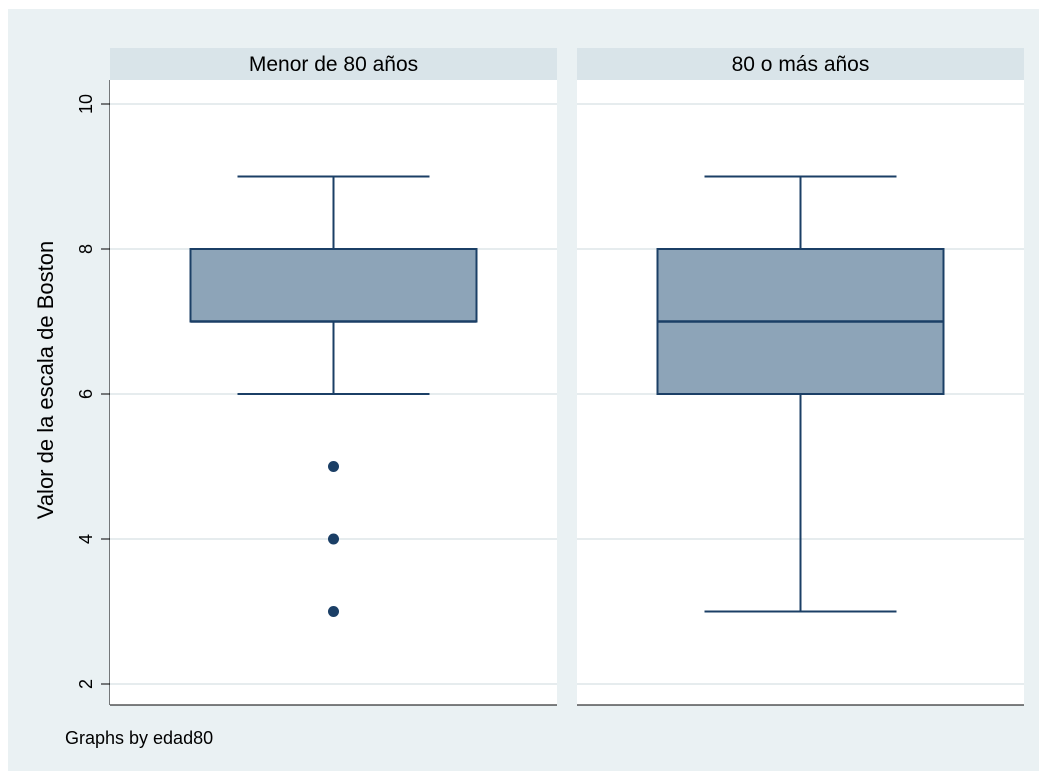 This screenshot has width=1047, height=773. Describe the element at coordinates (86, 394) in the screenshot. I see `y-tick-label: 6` at that location.